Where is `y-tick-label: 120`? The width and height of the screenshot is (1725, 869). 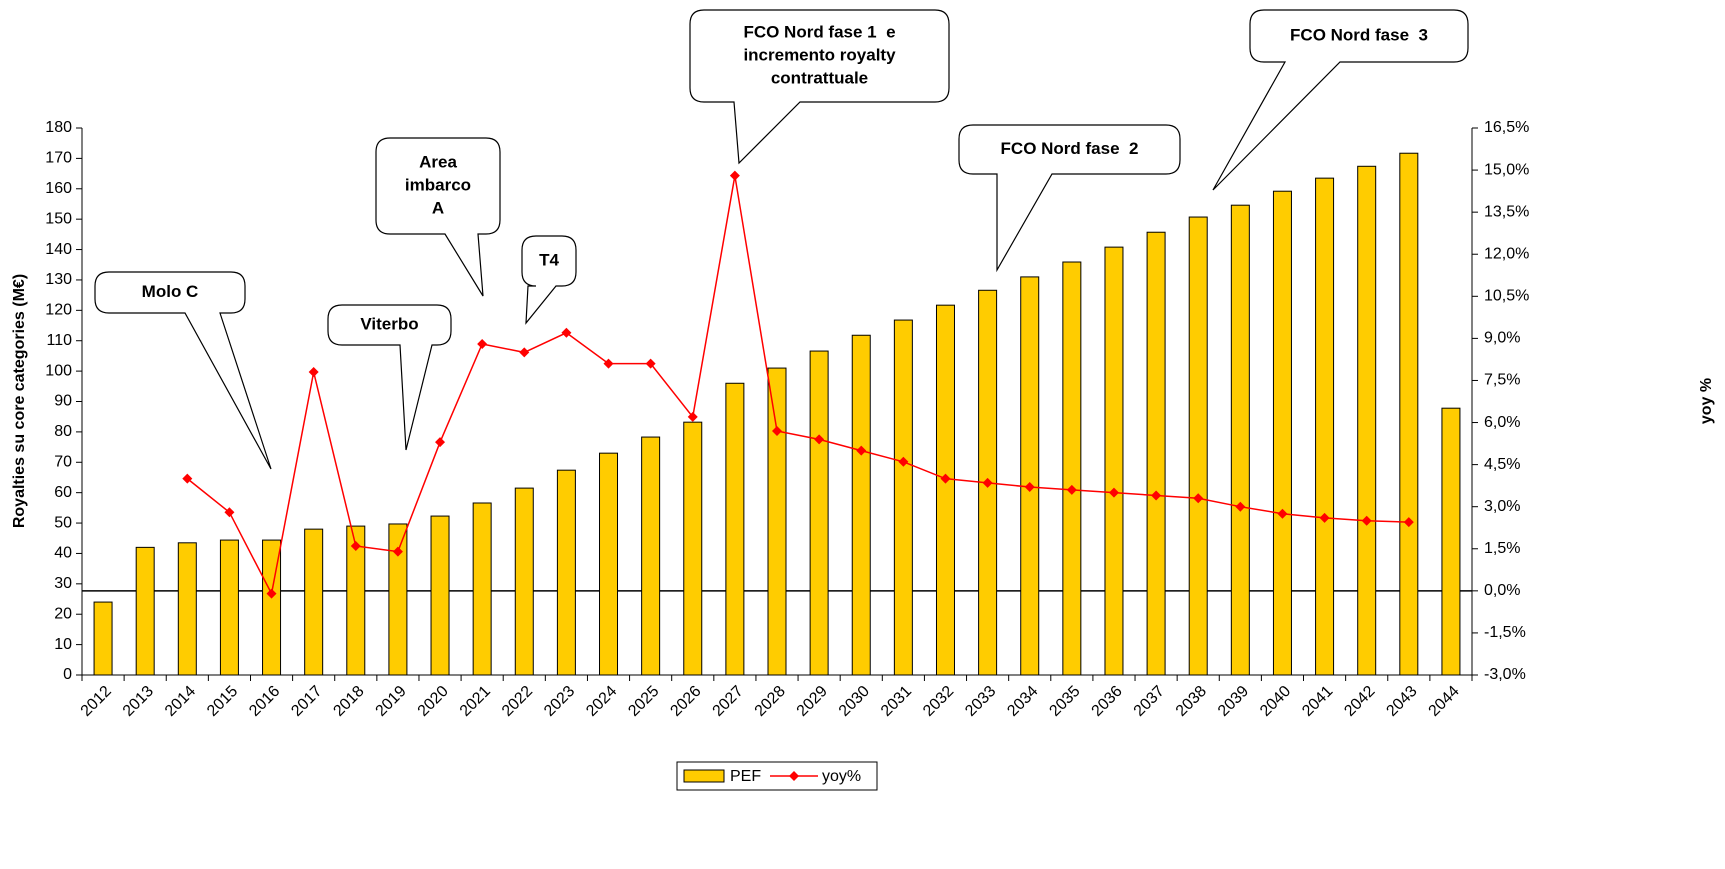 y-tick-label: 120 is located at coordinates (58, 310).